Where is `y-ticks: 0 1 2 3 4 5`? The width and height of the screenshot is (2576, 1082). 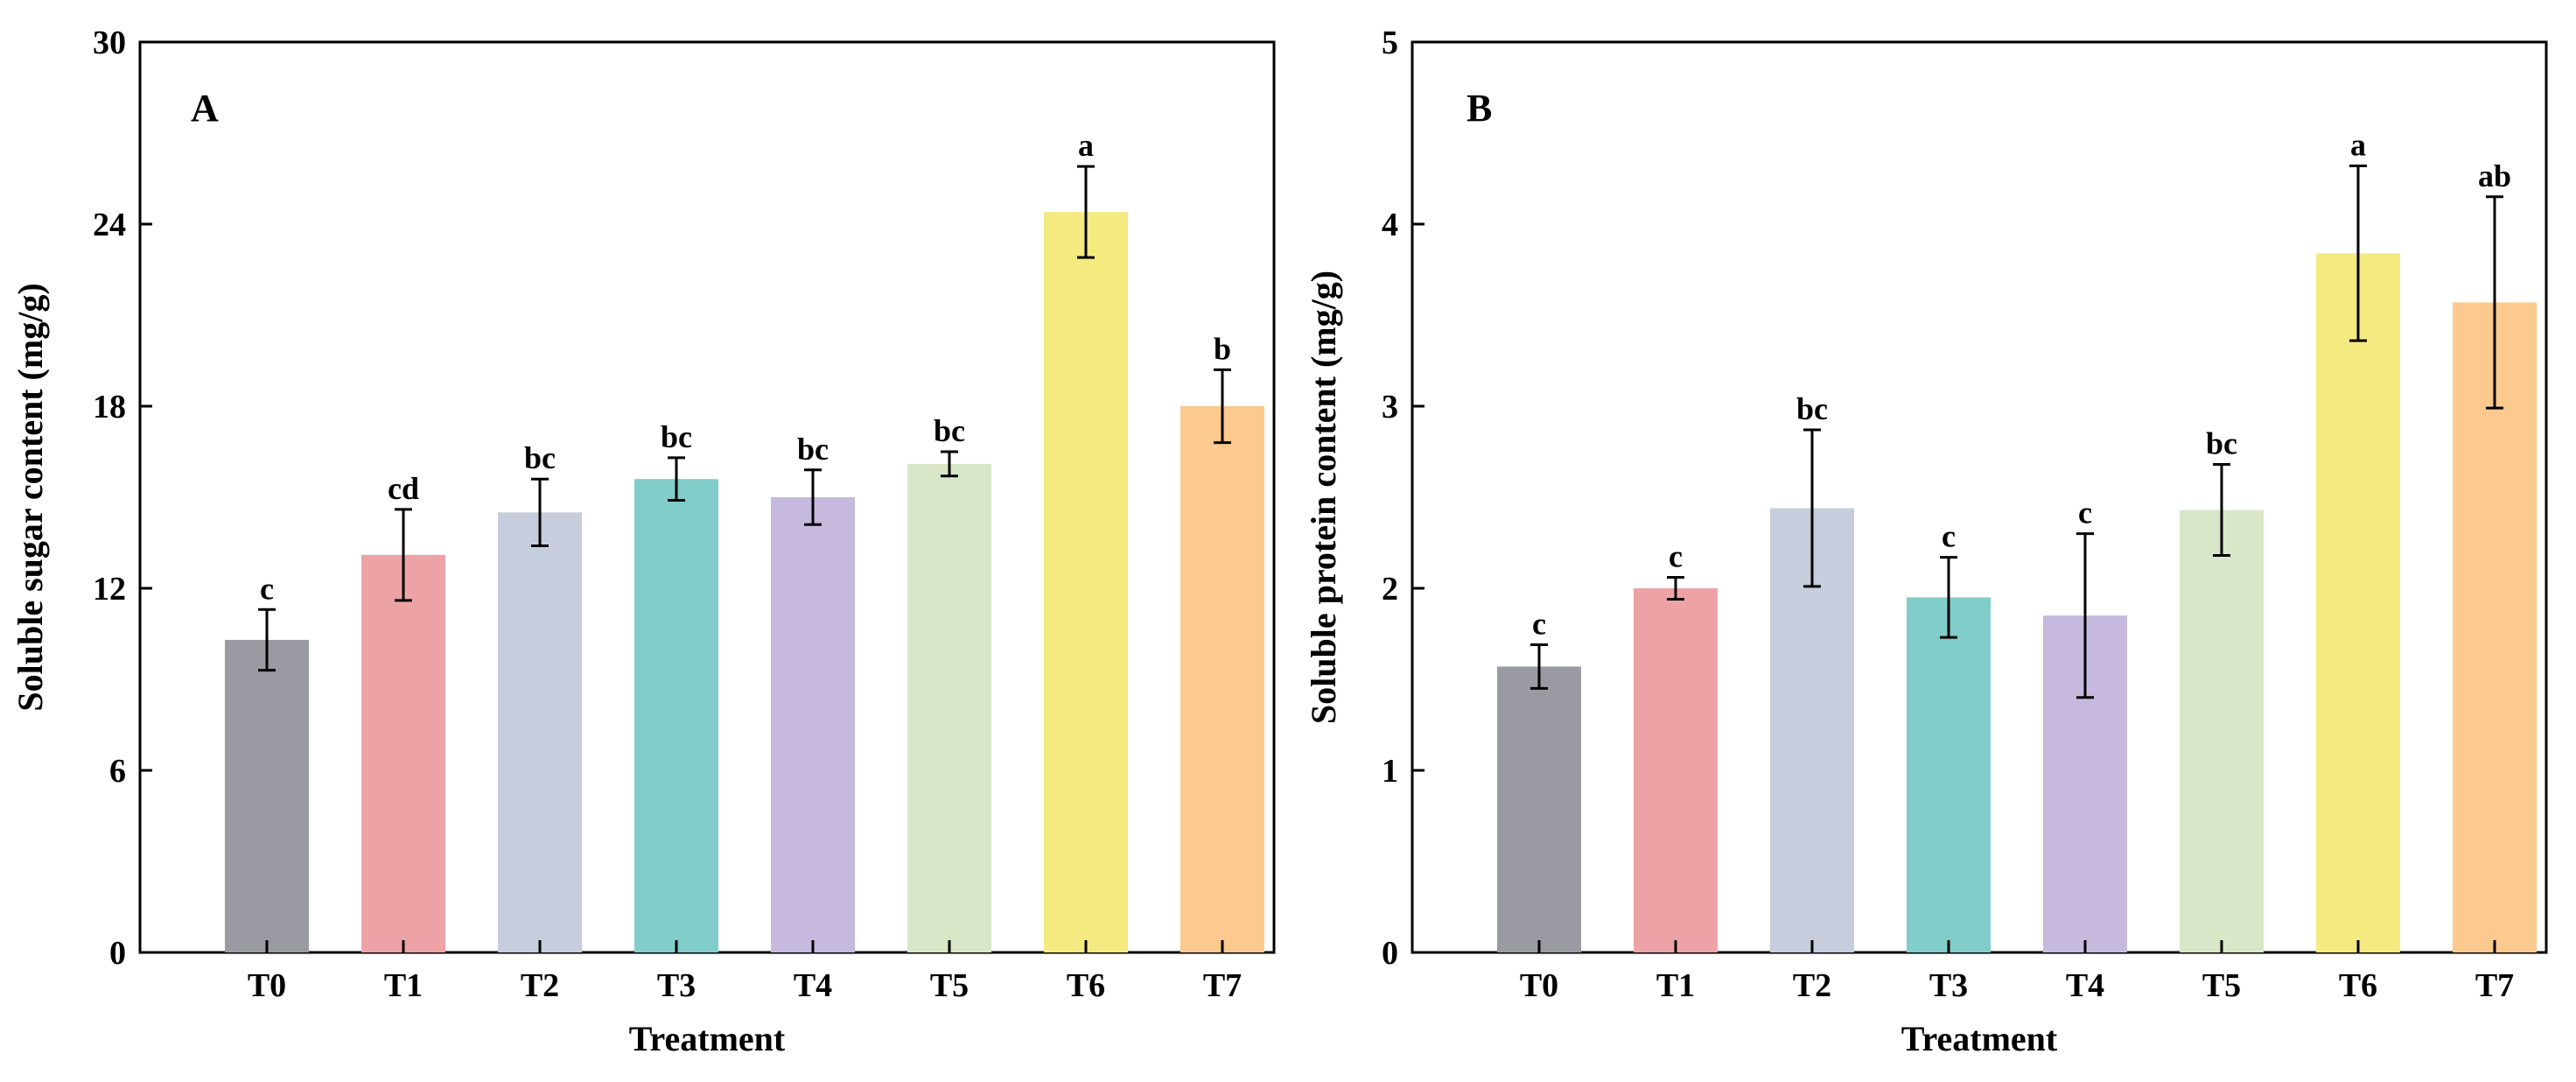
y-ticks: 0 1 2 3 4 5 is located at coordinates (1403, 498).